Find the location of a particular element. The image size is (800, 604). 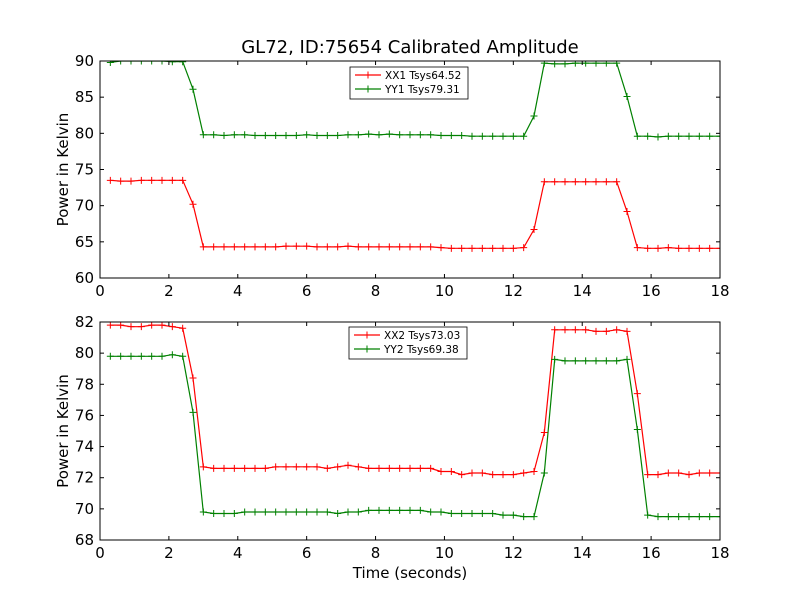

y-tick-label: 90 is located at coordinates (84, 61).